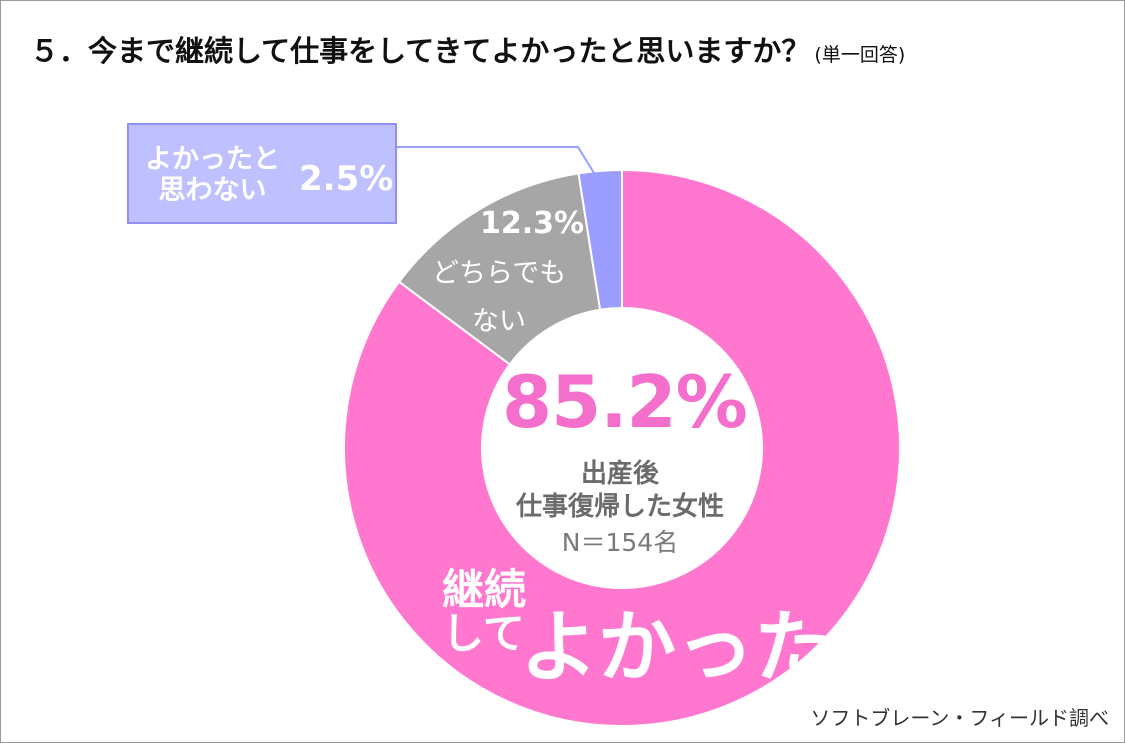 This screenshot has width=1125, height=743. What do you see at coordinates (532, 223) in the screenshot?
I see `pct-neutral: 12.3%` at bounding box center [532, 223].